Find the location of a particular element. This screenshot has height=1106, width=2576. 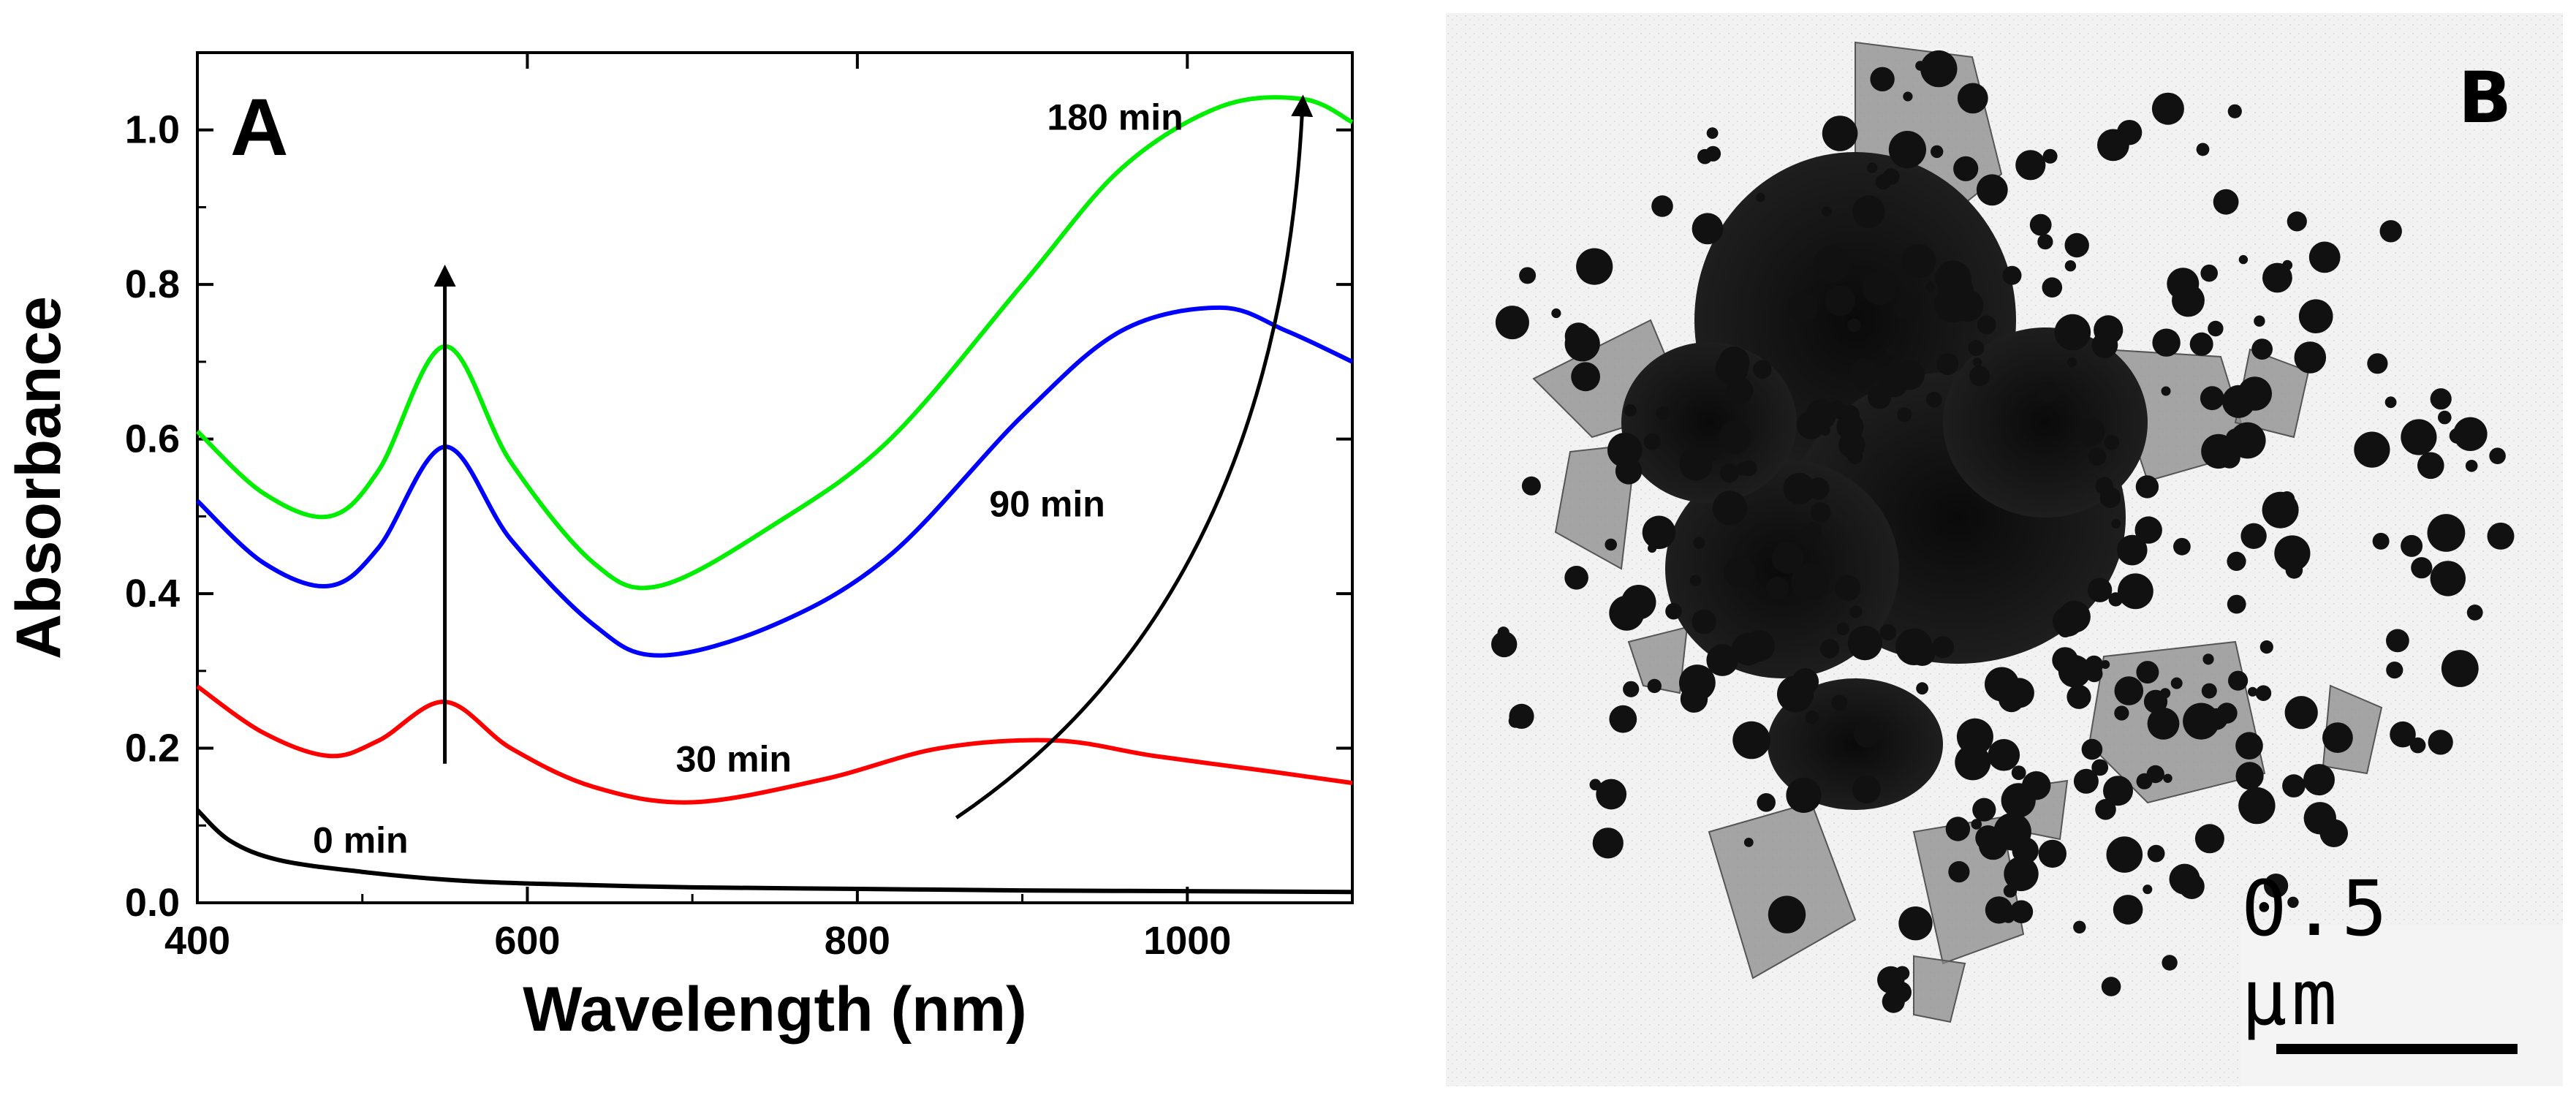

y-tick-label: 0.2 is located at coordinates (152, 748).